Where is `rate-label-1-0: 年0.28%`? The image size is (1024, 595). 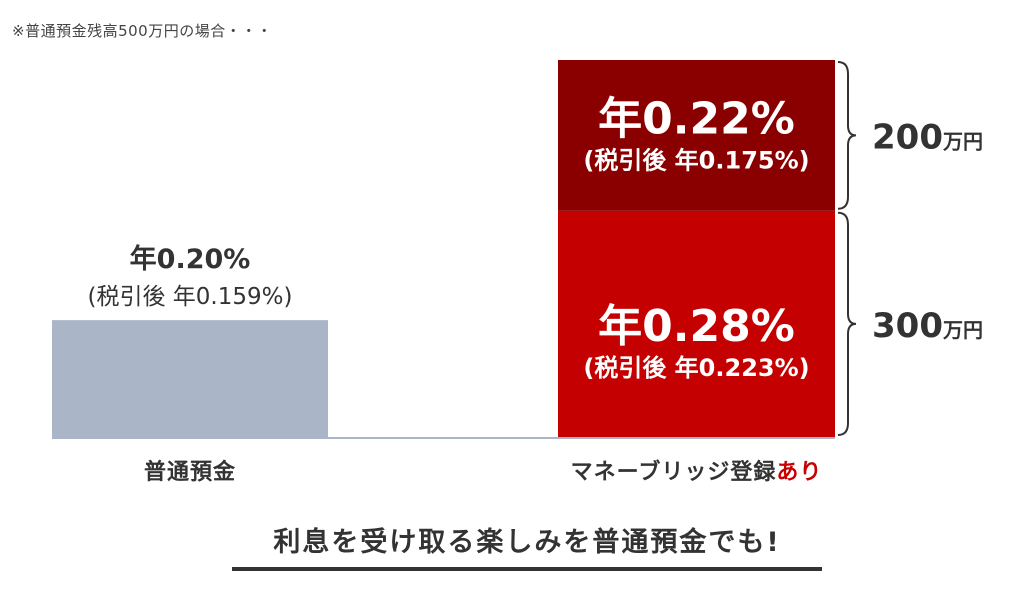 rate-label-1-0: 年0.28% is located at coordinates (696, 326).